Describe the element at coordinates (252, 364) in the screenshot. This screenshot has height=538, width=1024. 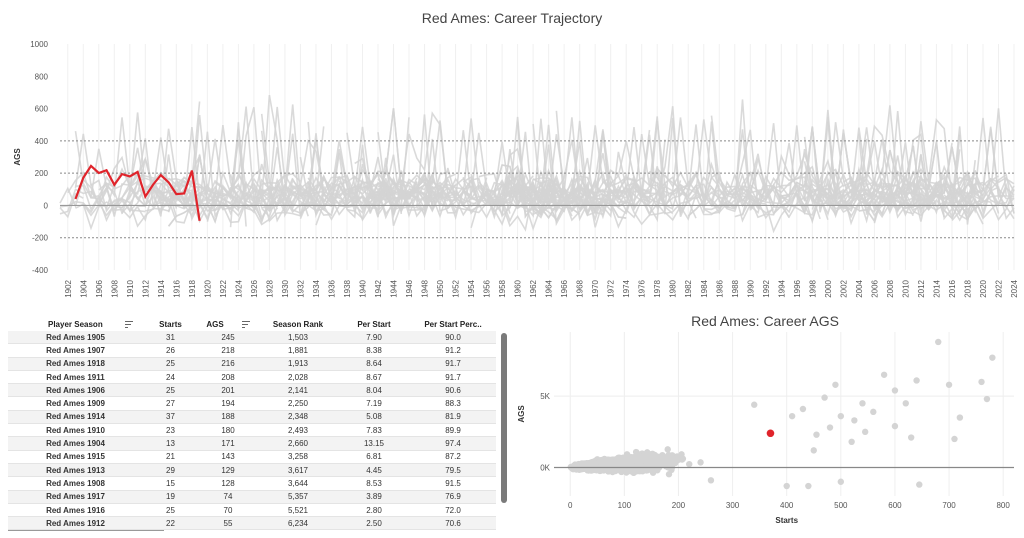
I see `table-row: Red Ames 1918 25 216 1,913 8.64 91.7` at that location.